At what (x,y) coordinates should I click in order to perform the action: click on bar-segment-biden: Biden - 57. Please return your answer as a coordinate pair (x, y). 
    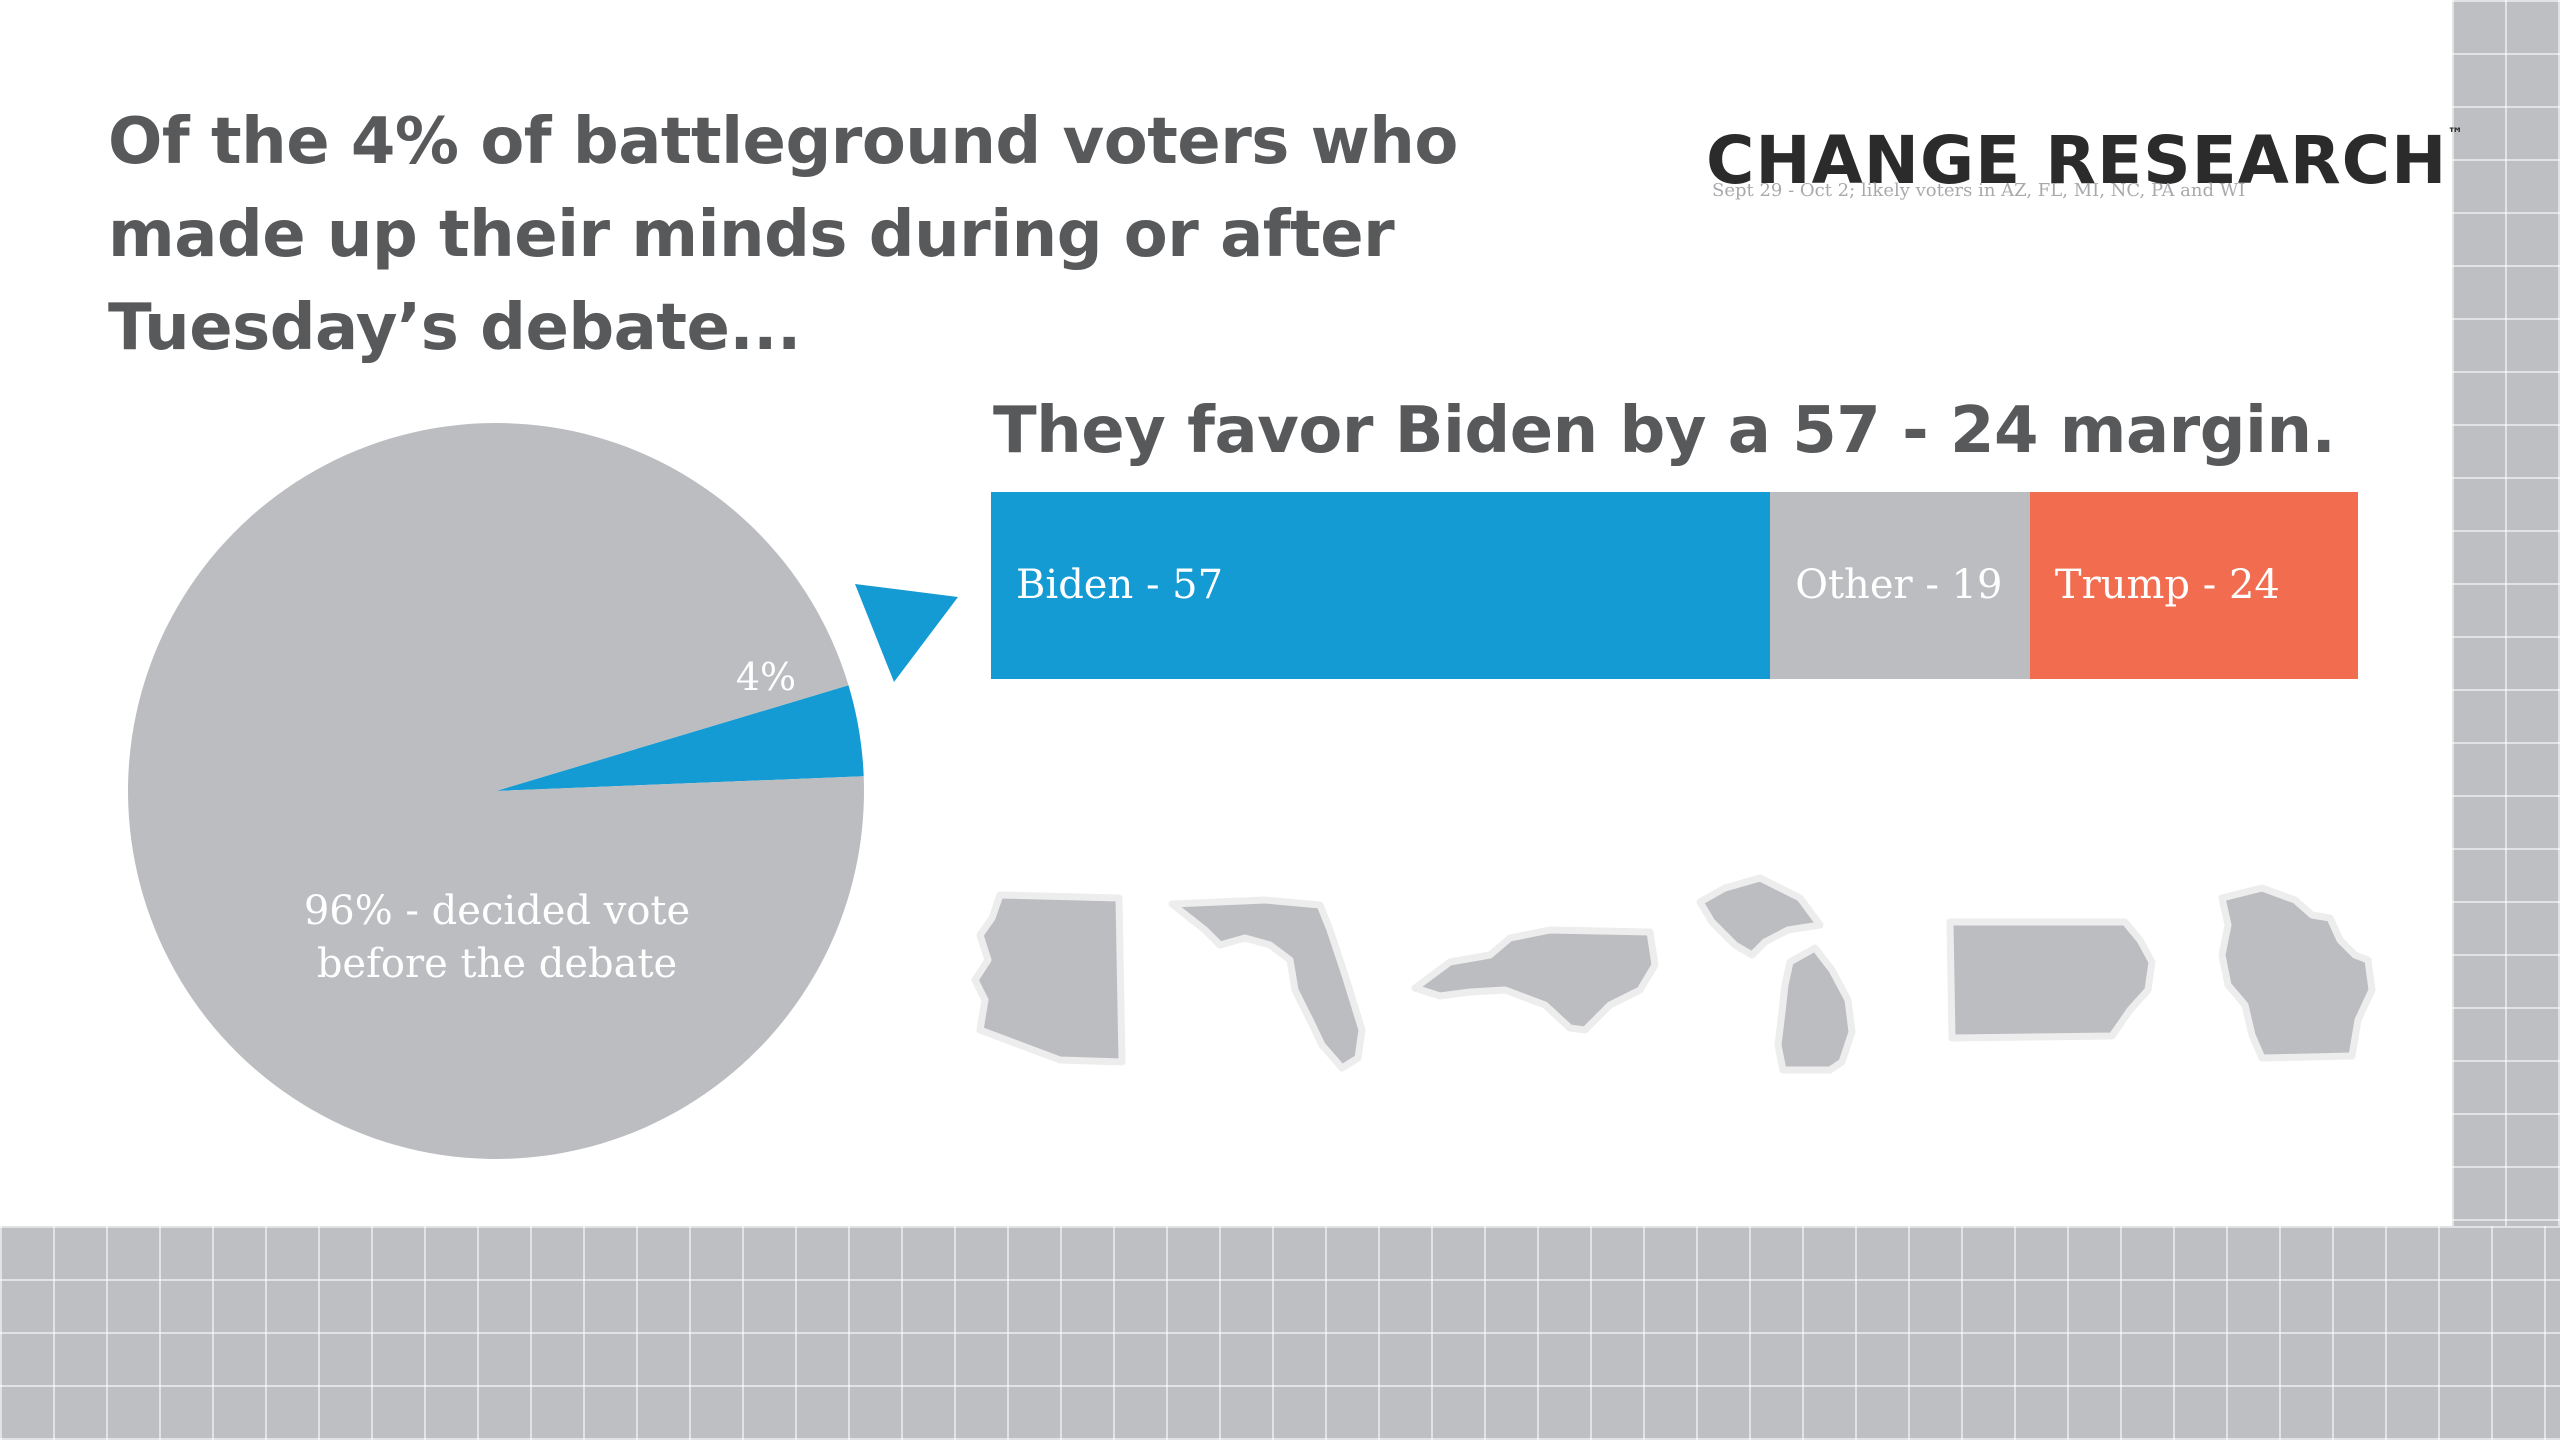
    Looking at the image, I should click on (1381, 585).